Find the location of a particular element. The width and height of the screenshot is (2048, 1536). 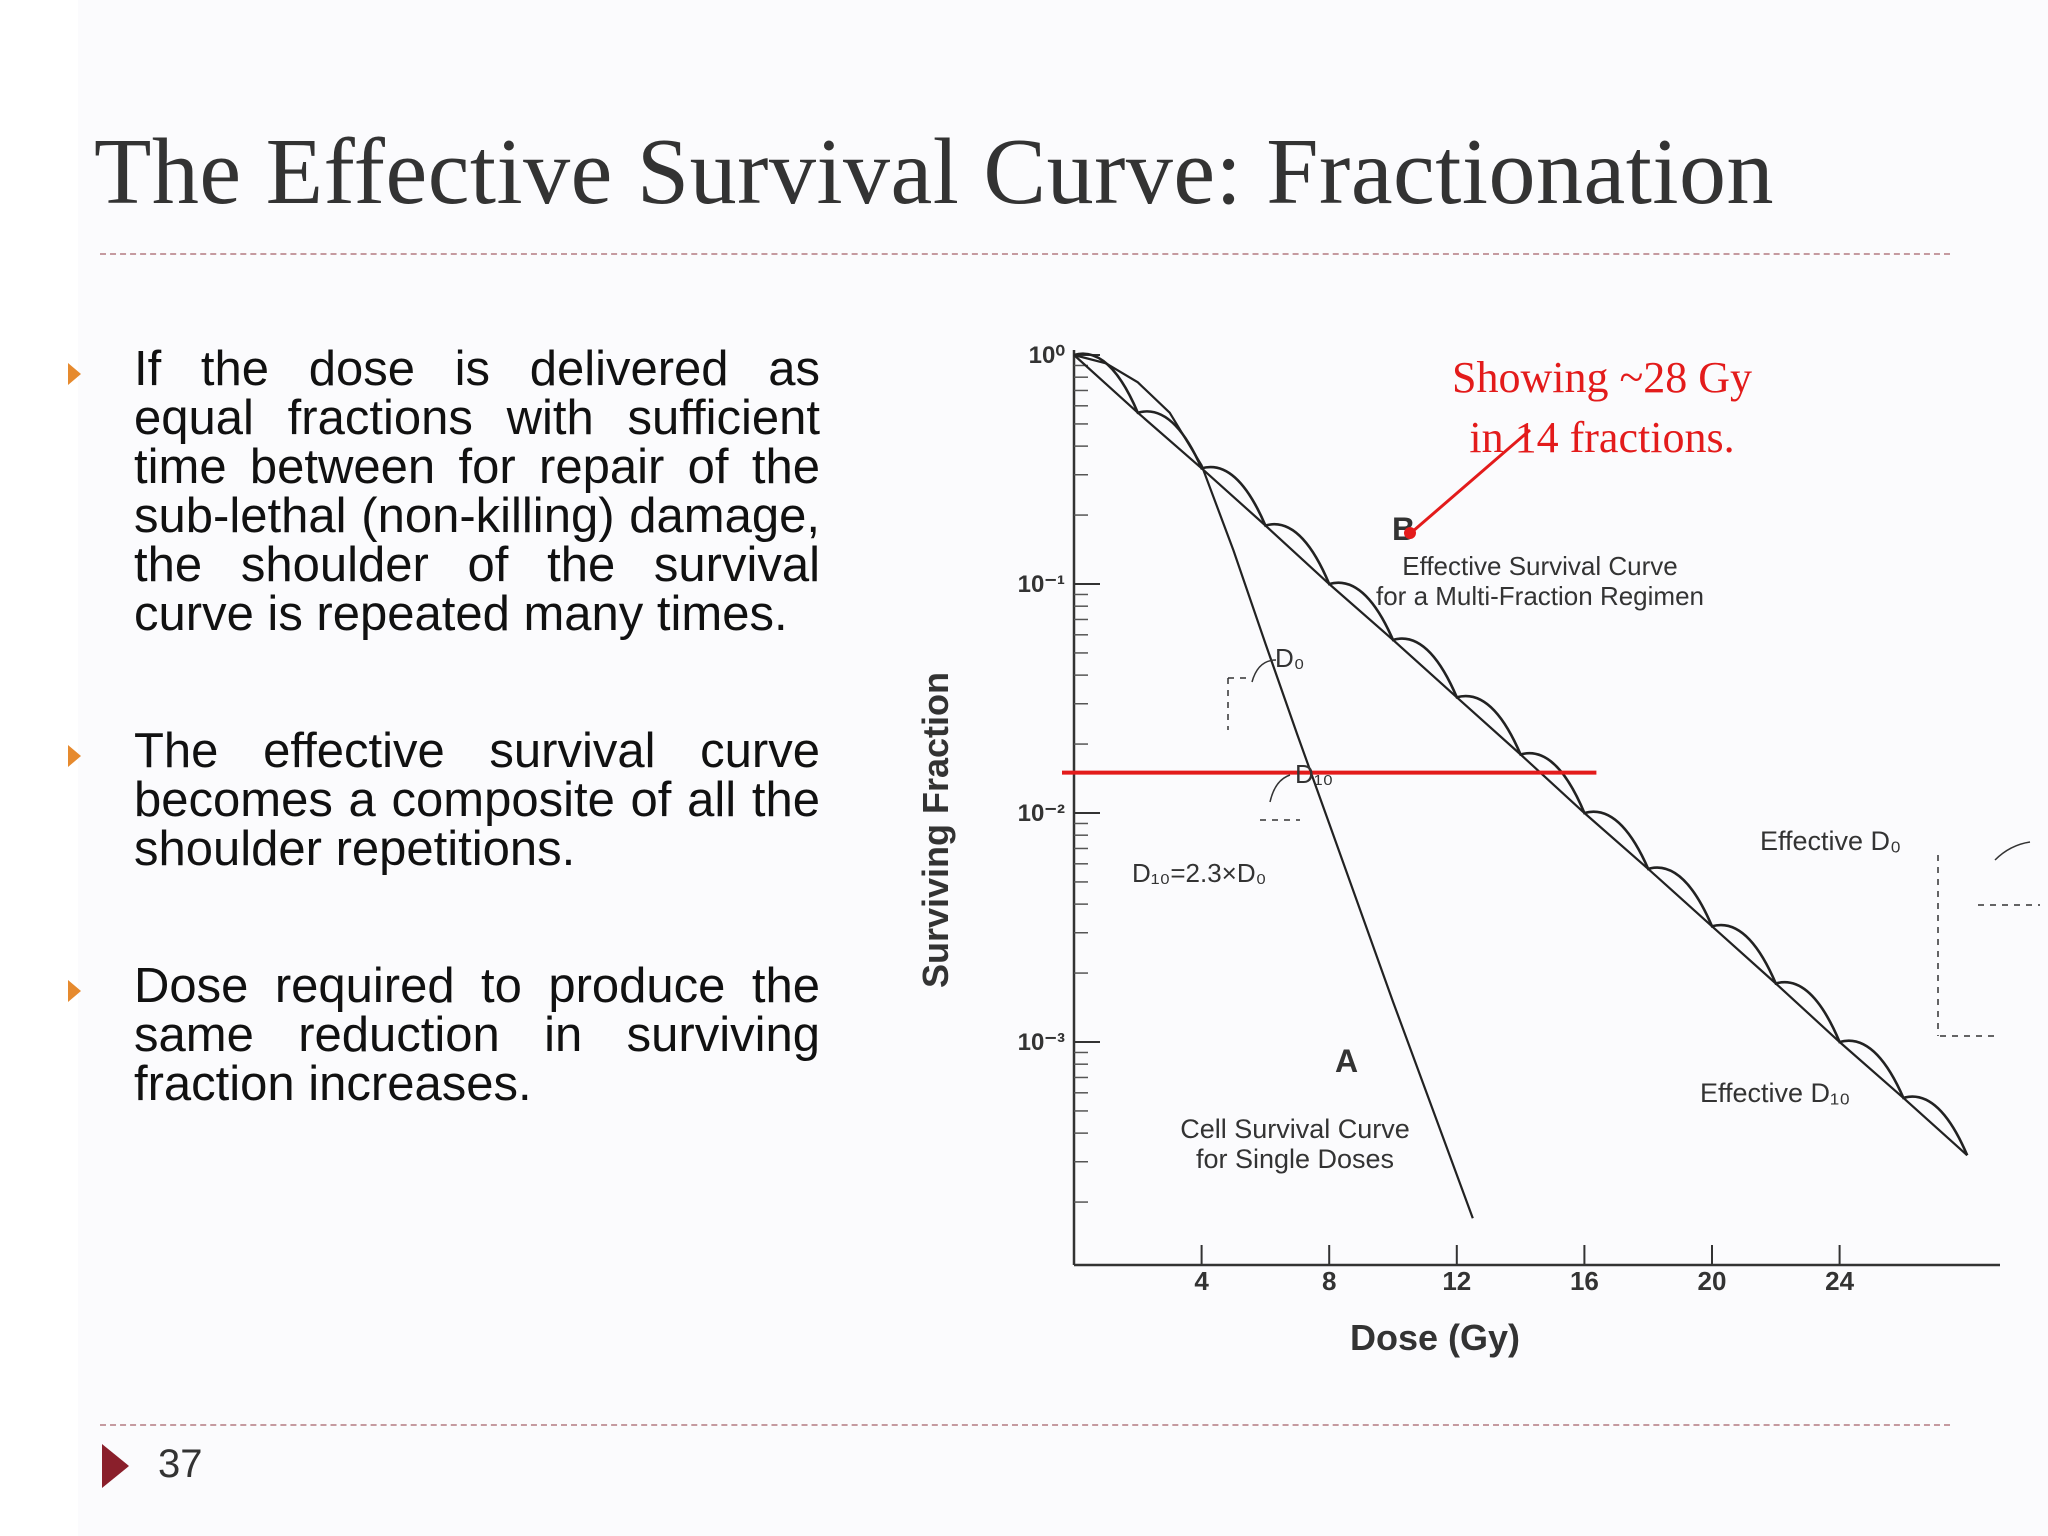

x-tick-label: 16 is located at coordinates (1584, 1281).